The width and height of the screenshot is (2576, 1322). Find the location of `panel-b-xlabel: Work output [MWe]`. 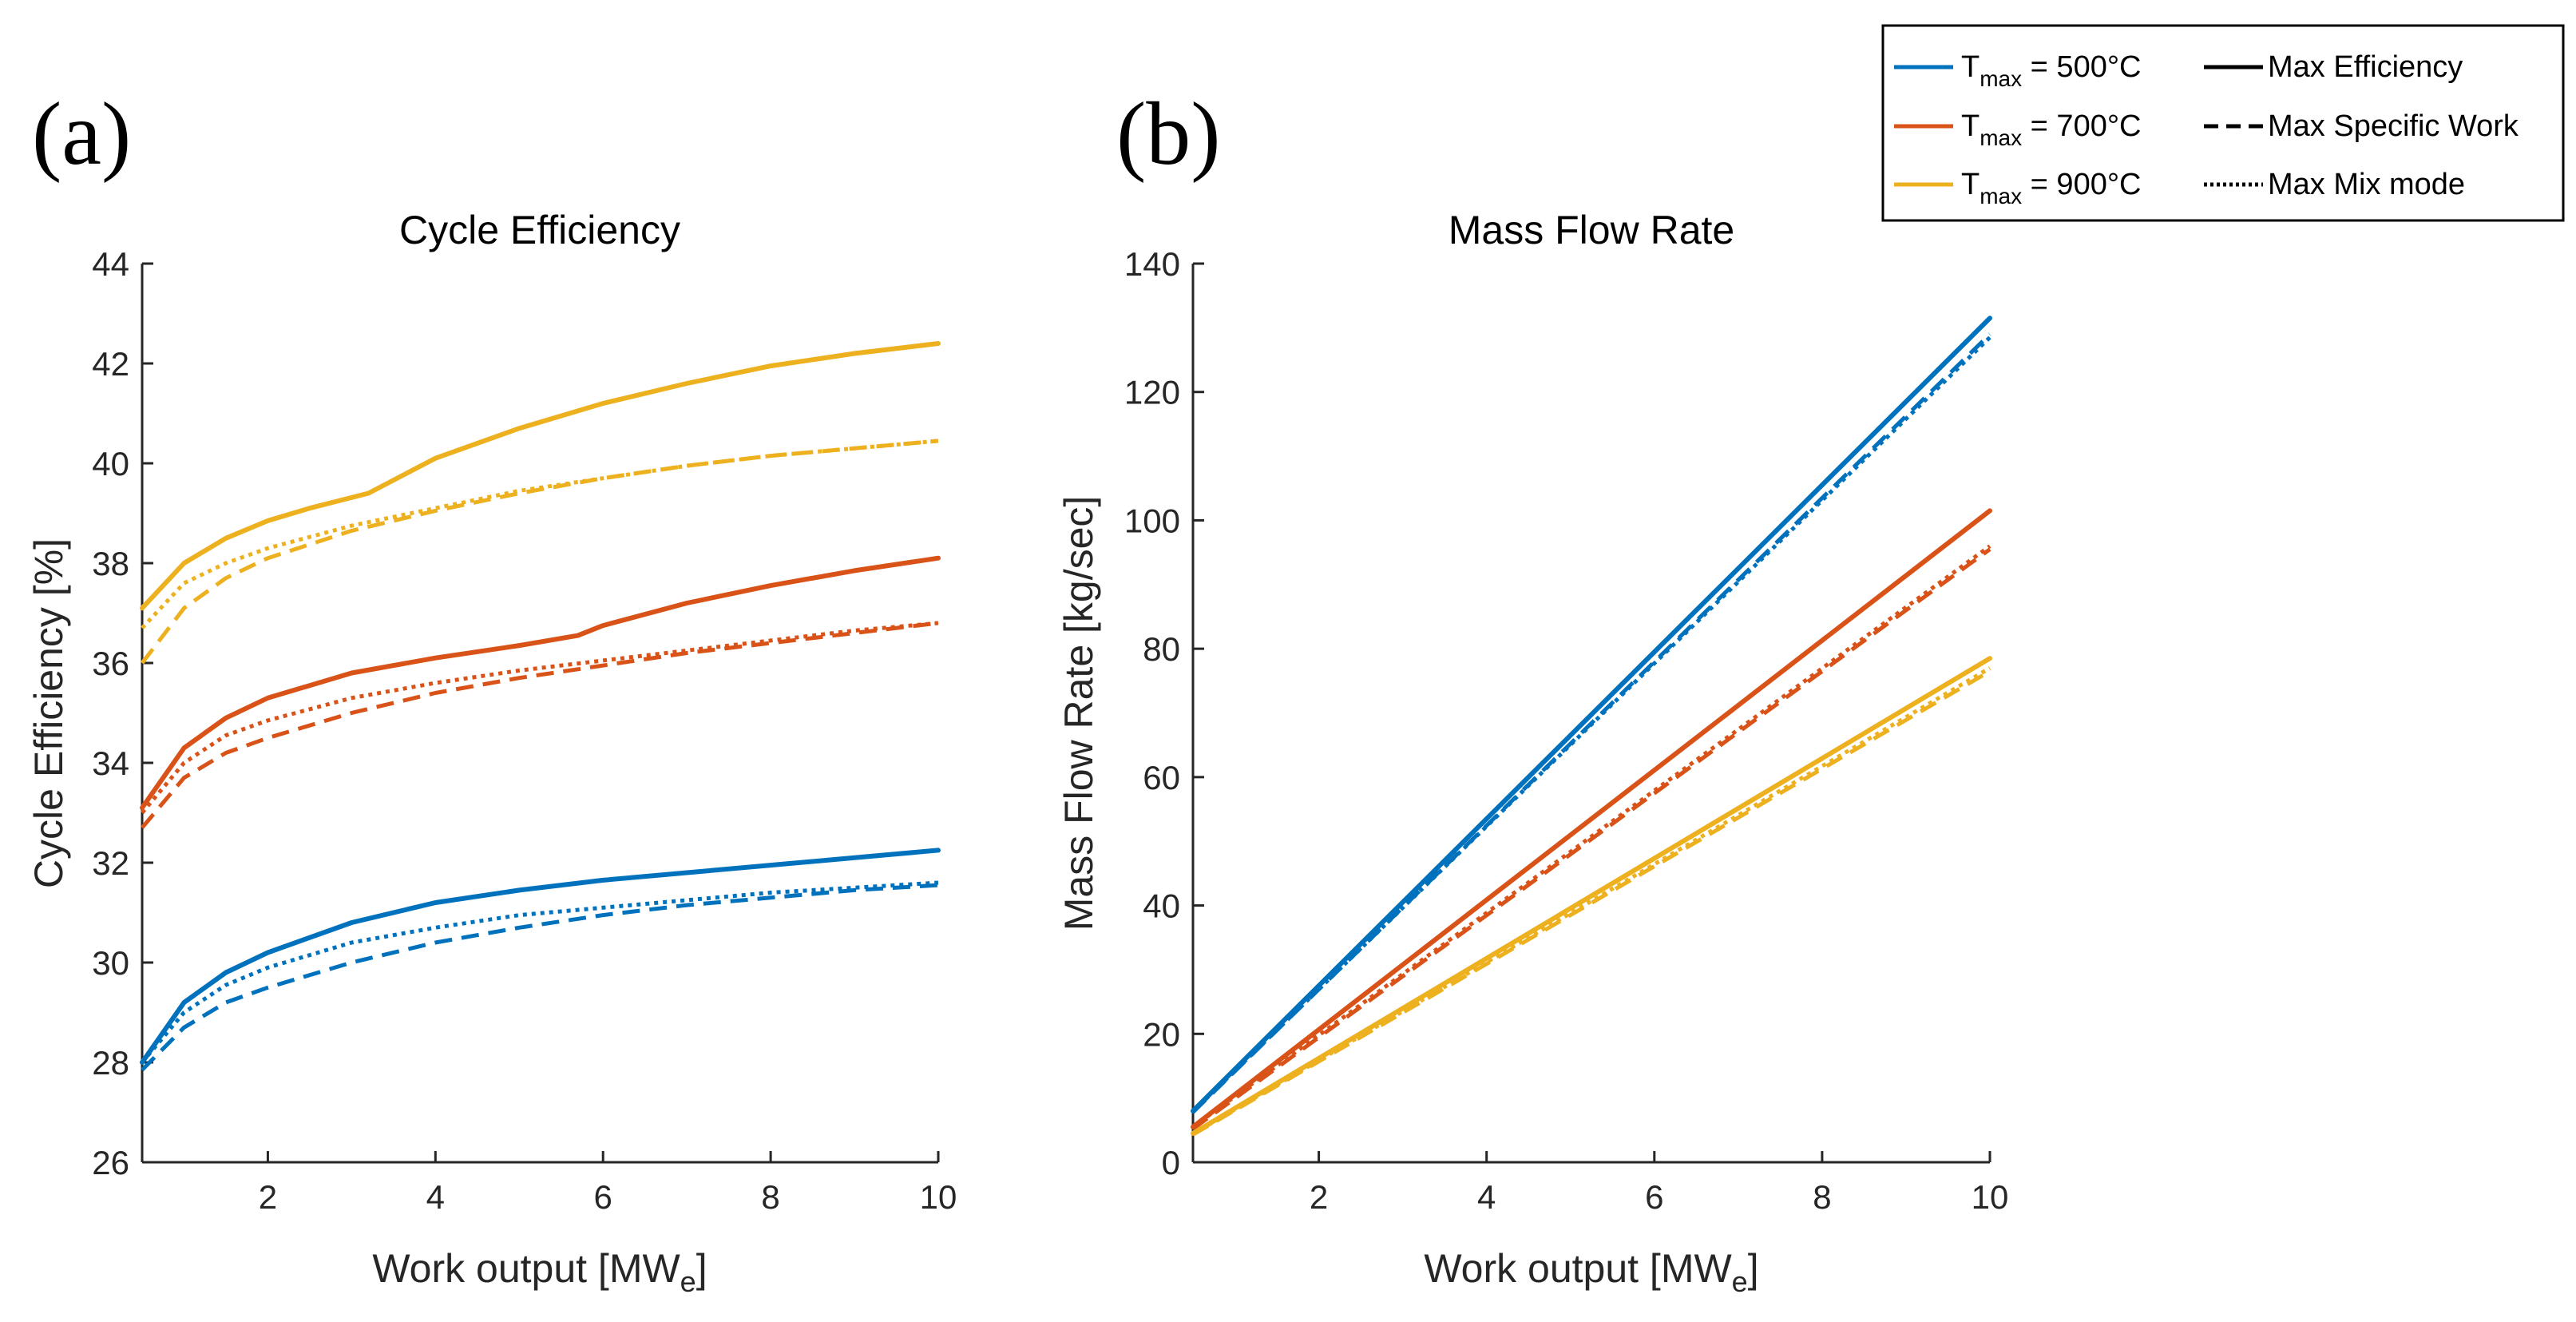

panel-b-xlabel: Work output [MWe] is located at coordinates (1591, 1272).